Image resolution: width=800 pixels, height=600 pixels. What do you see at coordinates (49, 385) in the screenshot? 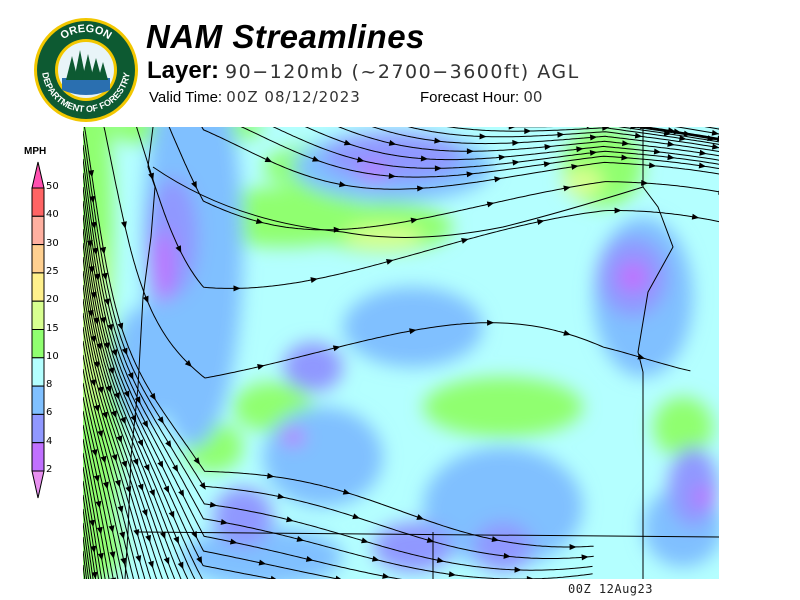
I see `legend-tick: 8` at bounding box center [49, 385].